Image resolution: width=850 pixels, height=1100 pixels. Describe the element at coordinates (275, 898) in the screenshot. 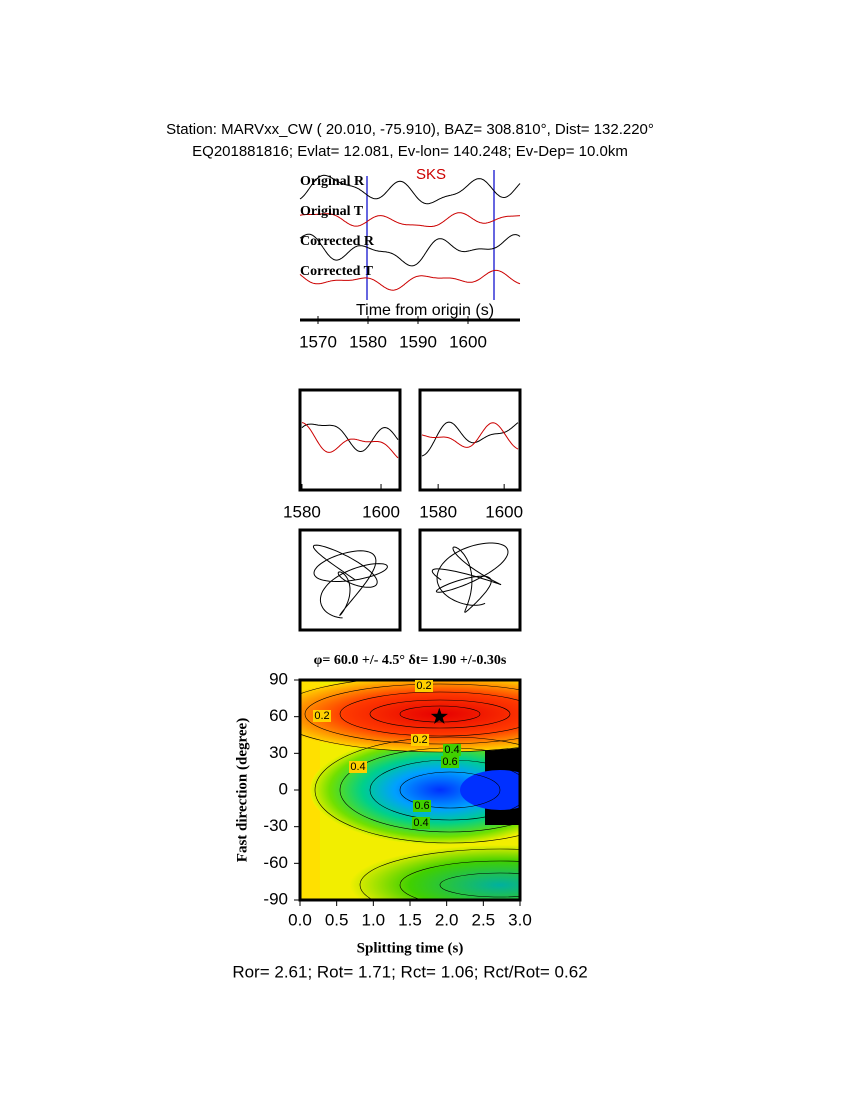

I see `y-tick-label: -90` at that location.